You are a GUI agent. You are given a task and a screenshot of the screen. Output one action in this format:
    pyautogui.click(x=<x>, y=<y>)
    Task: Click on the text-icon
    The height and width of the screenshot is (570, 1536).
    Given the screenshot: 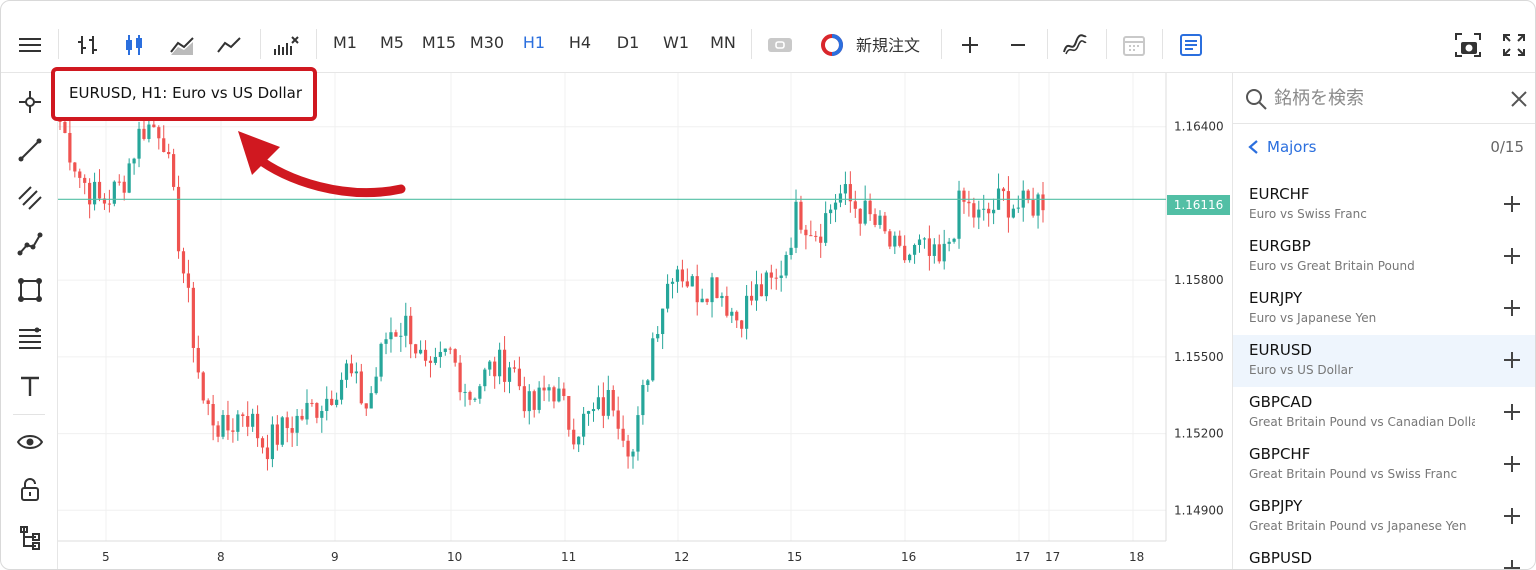 What is the action you would take?
    pyautogui.click(x=30, y=386)
    